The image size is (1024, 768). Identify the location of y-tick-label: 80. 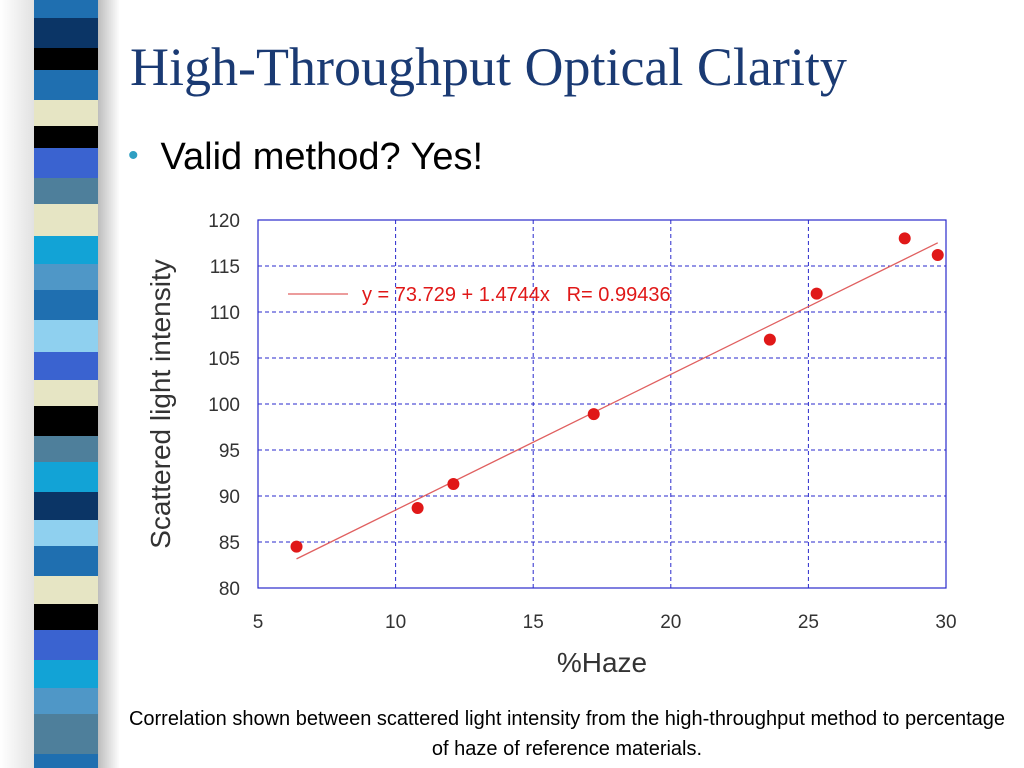
(229, 589).